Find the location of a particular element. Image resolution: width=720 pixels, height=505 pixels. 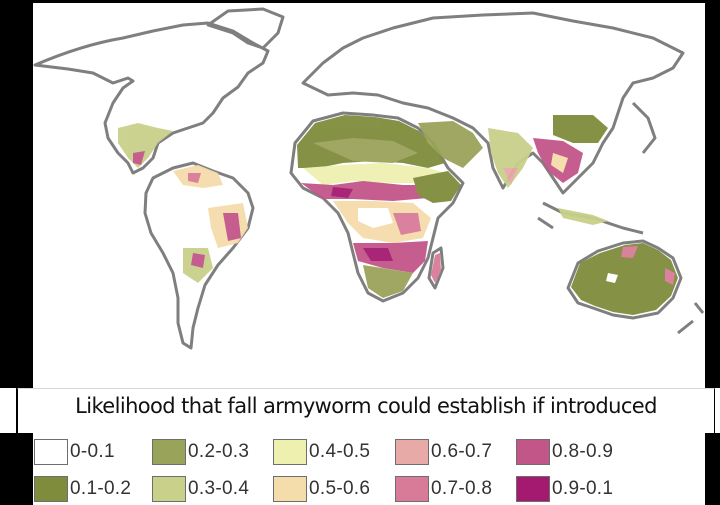

legend-label: 0.4-0.5 is located at coordinates (340, 451).